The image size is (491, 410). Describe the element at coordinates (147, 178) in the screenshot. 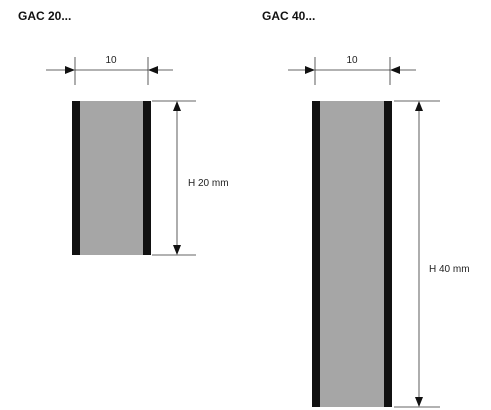

I see `gac20-element-right-band` at that location.